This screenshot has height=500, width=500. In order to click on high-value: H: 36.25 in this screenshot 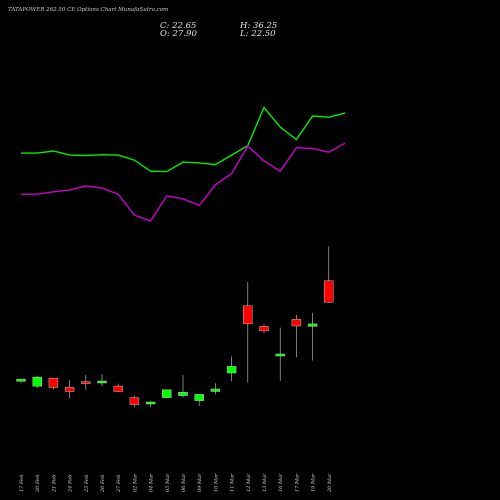, I will do `click(259, 26)`.